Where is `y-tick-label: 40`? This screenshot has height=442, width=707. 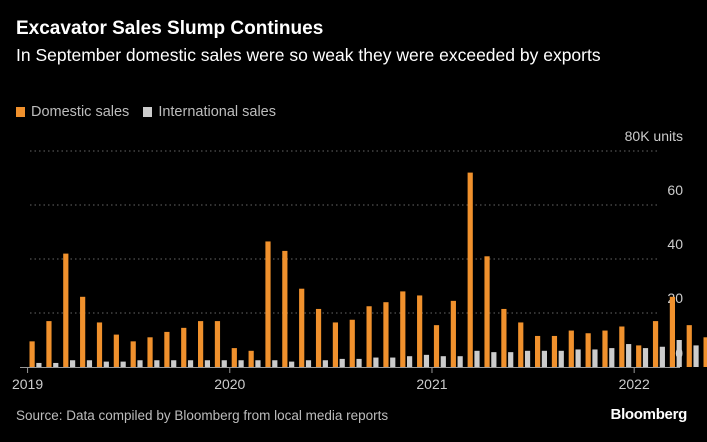 y-tick-label: 40 is located at coordinates (675, 244).